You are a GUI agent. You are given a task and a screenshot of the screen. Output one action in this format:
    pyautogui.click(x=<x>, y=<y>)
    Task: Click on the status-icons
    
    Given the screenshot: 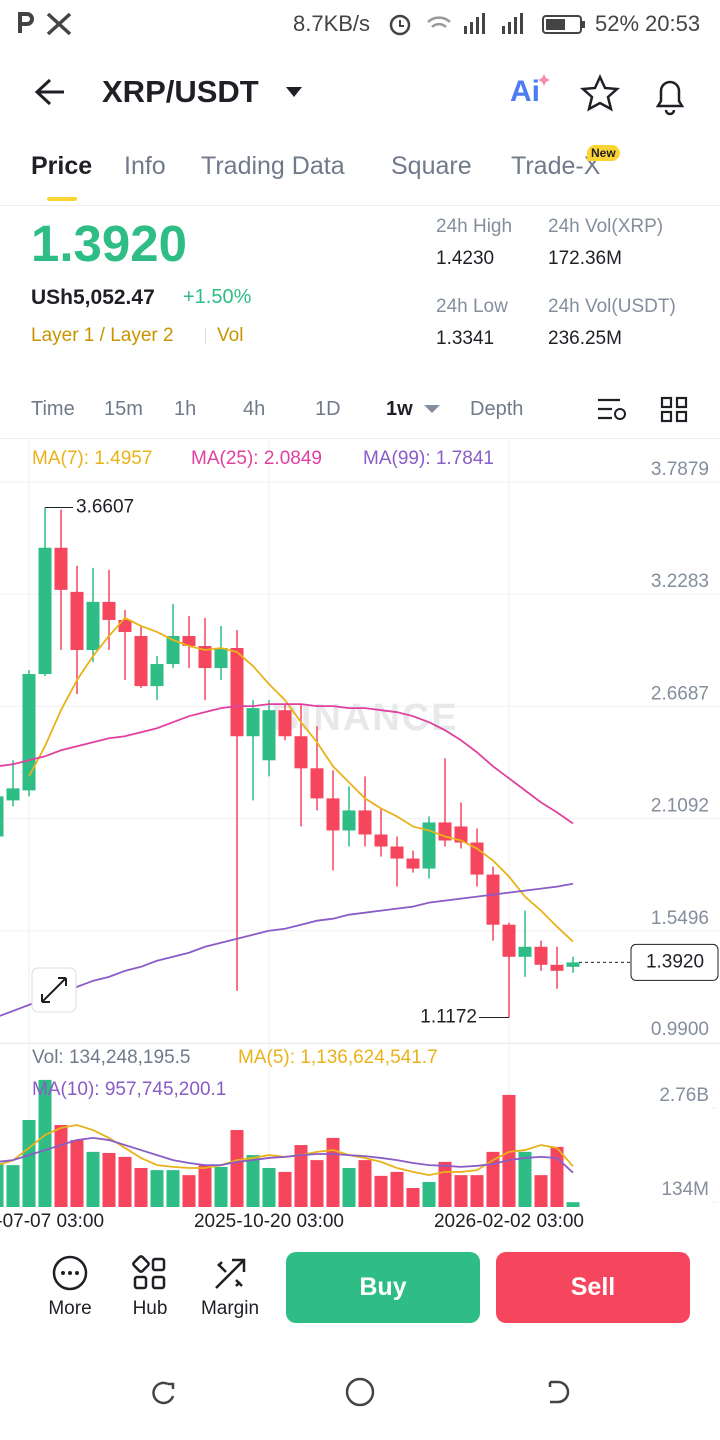 What is the action you would take?
    pyautogui.click(x=301, y=24)
    